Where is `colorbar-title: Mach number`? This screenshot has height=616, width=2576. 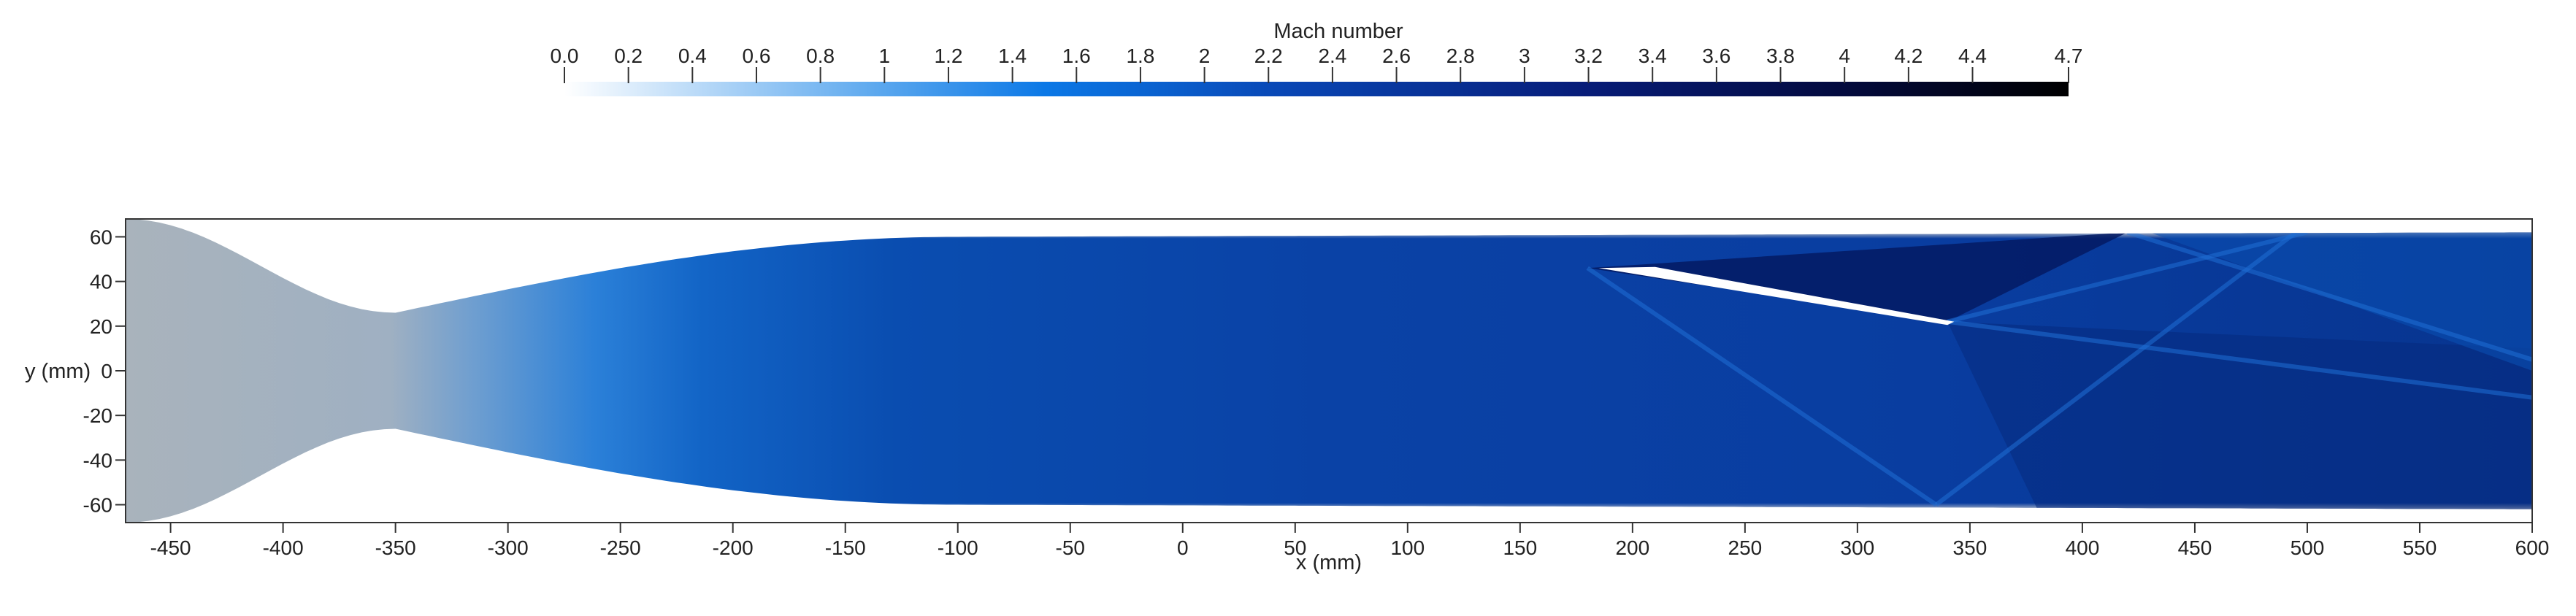 colorbar-title: Mach number is located at coordinates (1338, 31).